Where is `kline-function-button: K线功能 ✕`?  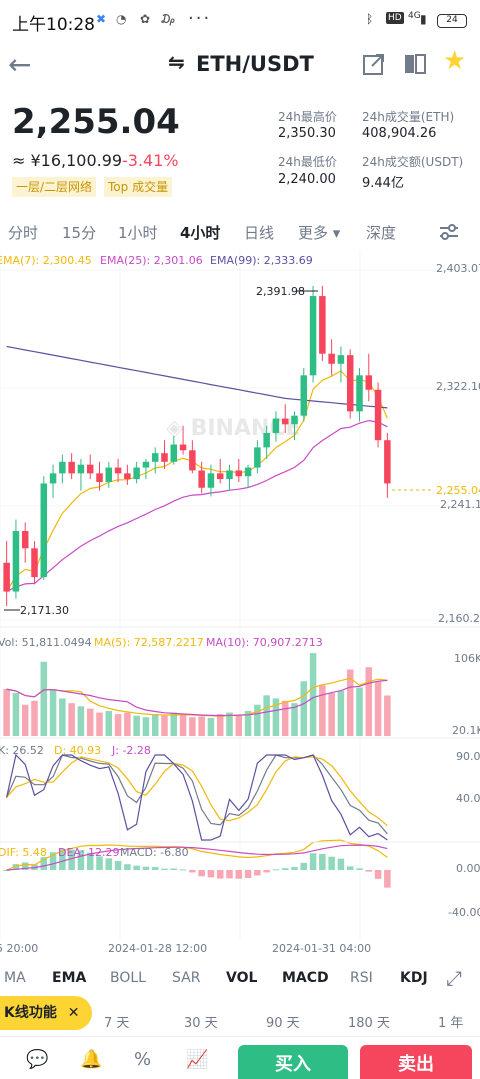 kline-function-button: K线功能 ✕ is located at coordinates (46, 1013).